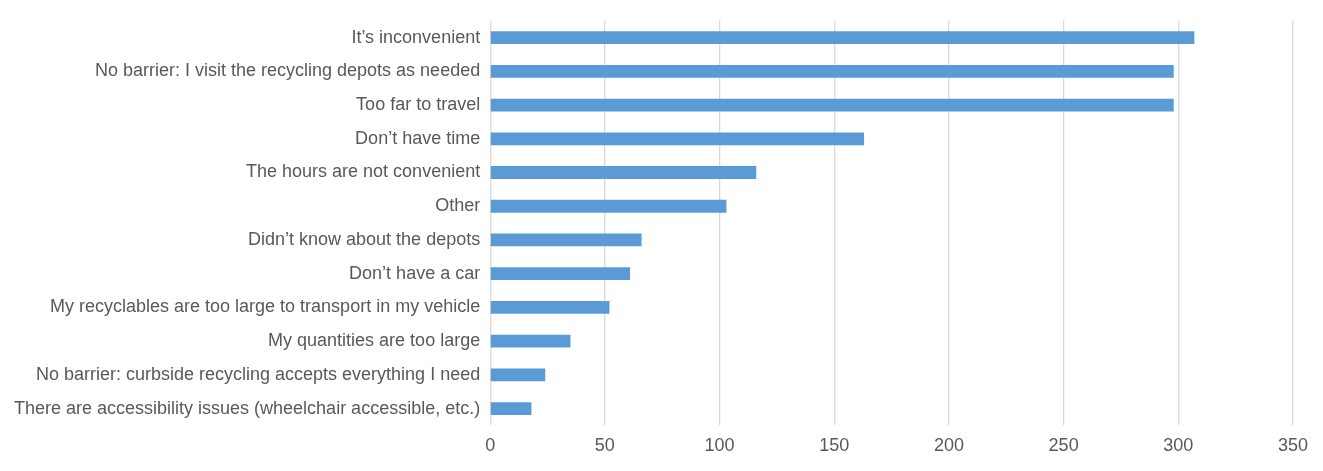 The height and width of the screenshot is (471, 1323). Describe the element at coordinates (418, 104) in the screenshot. I see `y-tick-label: Too far to travel` at that location.